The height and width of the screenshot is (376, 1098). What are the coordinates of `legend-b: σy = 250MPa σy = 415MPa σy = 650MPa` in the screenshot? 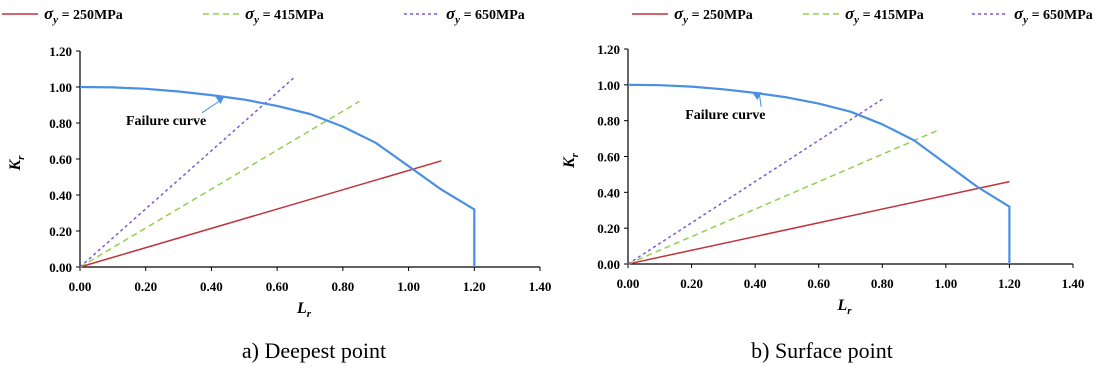 It's located at (862, 15).